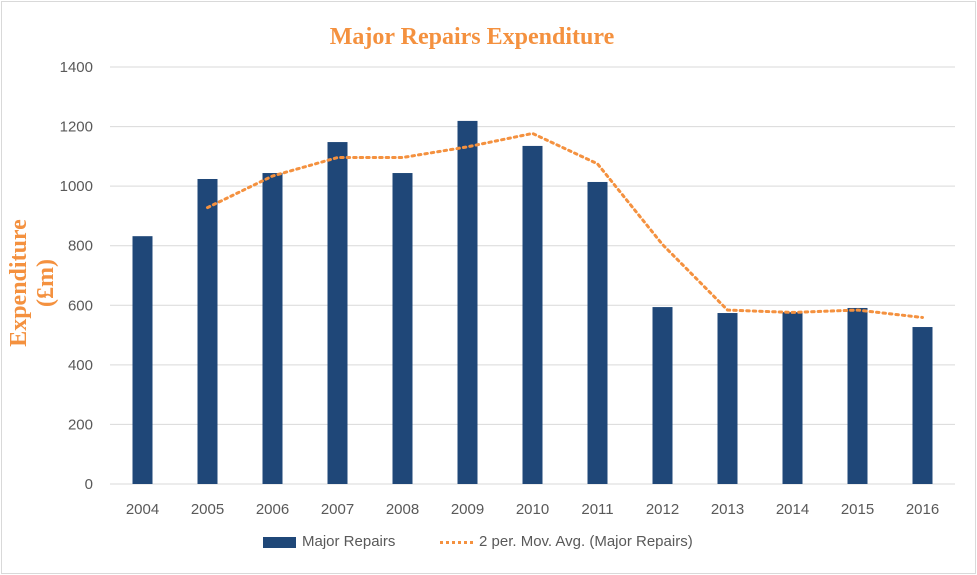 This screenshot has width=977, height=575. I want to click on y-tick-label: 1400, so click(76, 67).